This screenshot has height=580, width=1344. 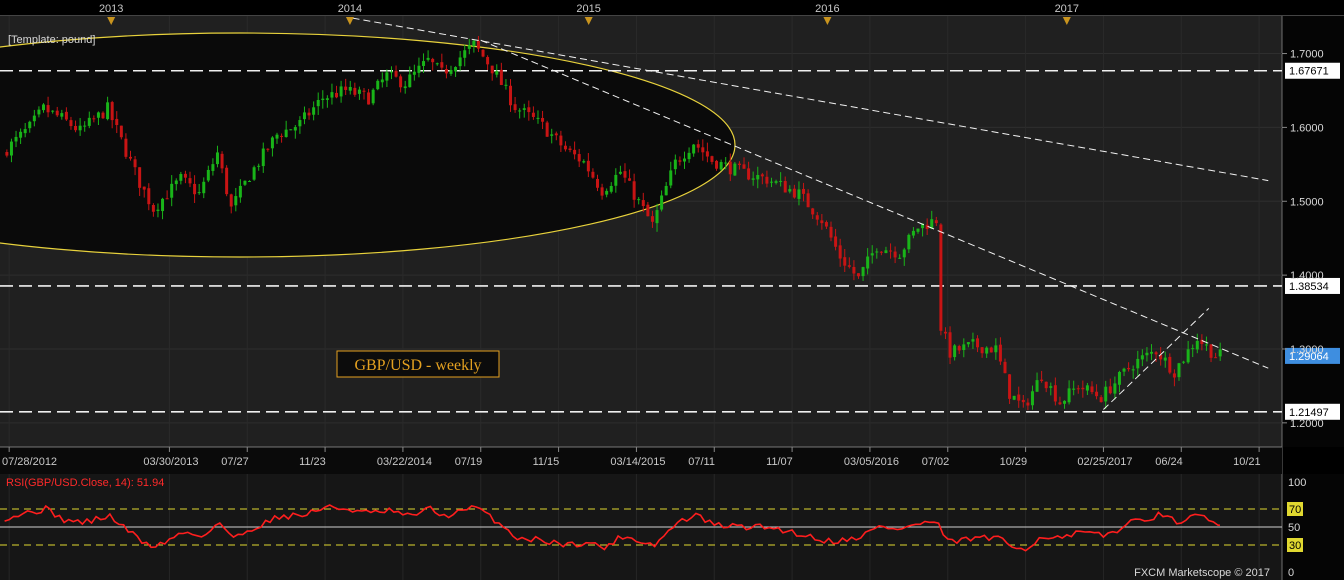 I want to click on time-tick-label: 03/30/2013, so click(x=170, y=462).